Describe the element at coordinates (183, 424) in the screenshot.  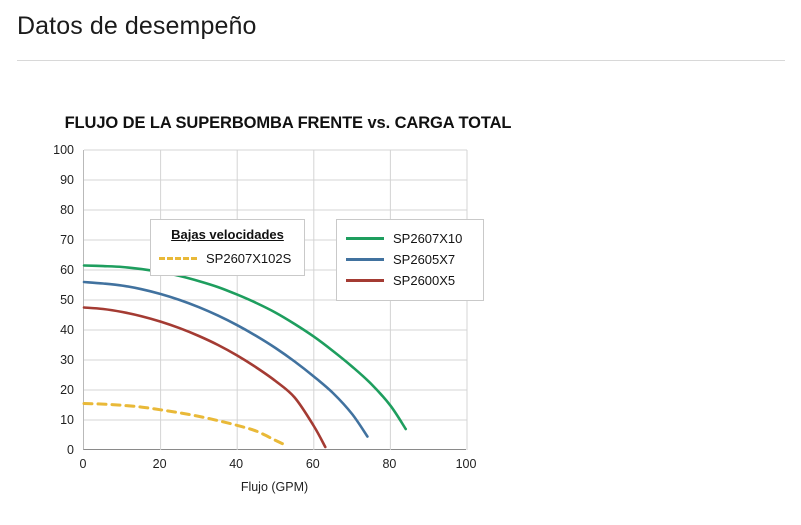
I see `curve-sp2607x102s` at that location.